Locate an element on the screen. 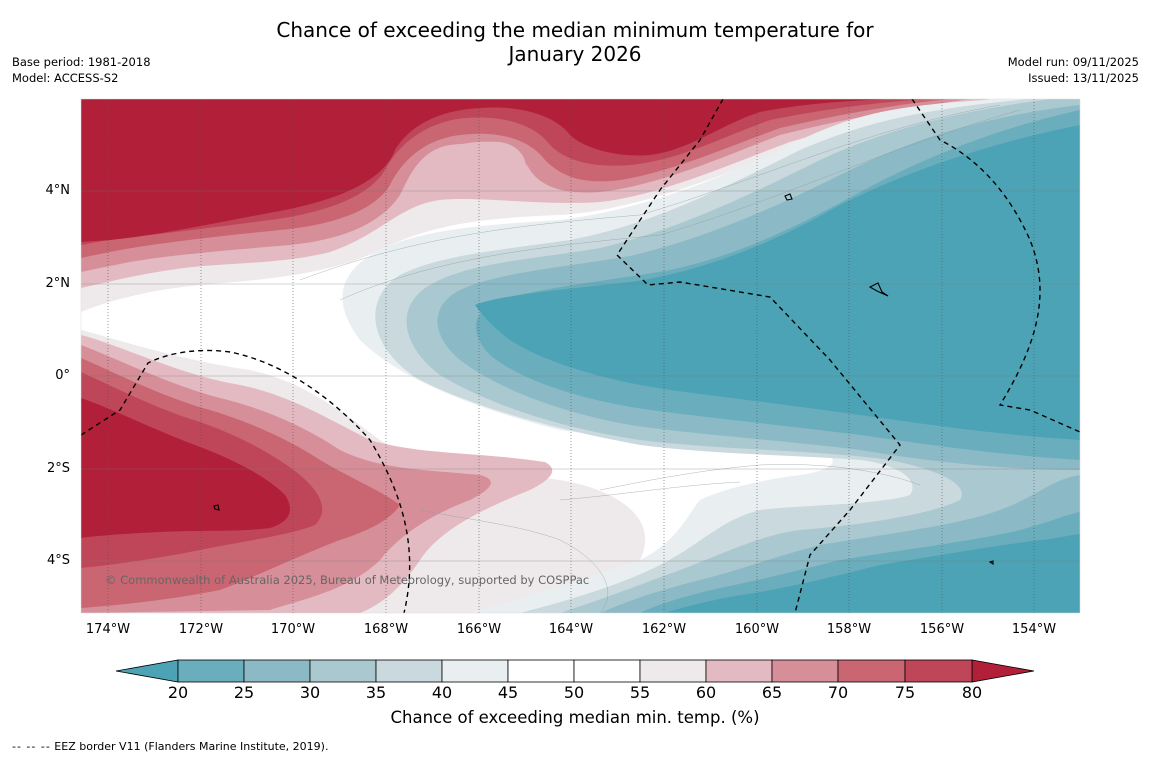  lon-tick-label: 168°W is located at coordinates (386, 629).